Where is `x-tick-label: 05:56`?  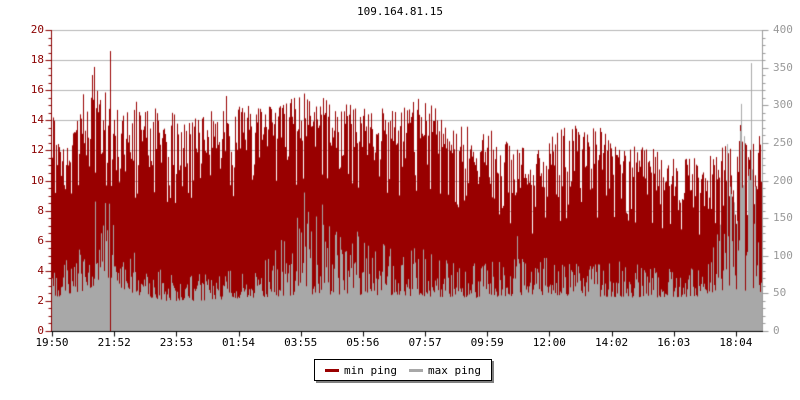
x-tick-label: 05:56 is located at coordinates (363, 342).